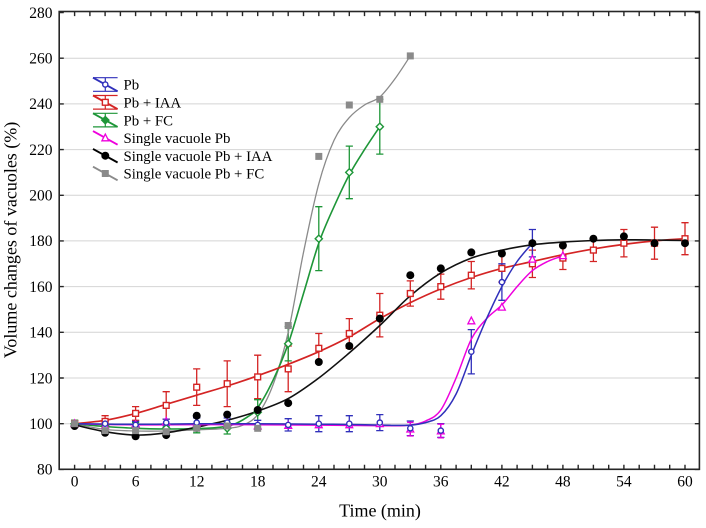 The image size is (706, 528). I want to click on svg-text: Pb + FC, so click(149, 121).